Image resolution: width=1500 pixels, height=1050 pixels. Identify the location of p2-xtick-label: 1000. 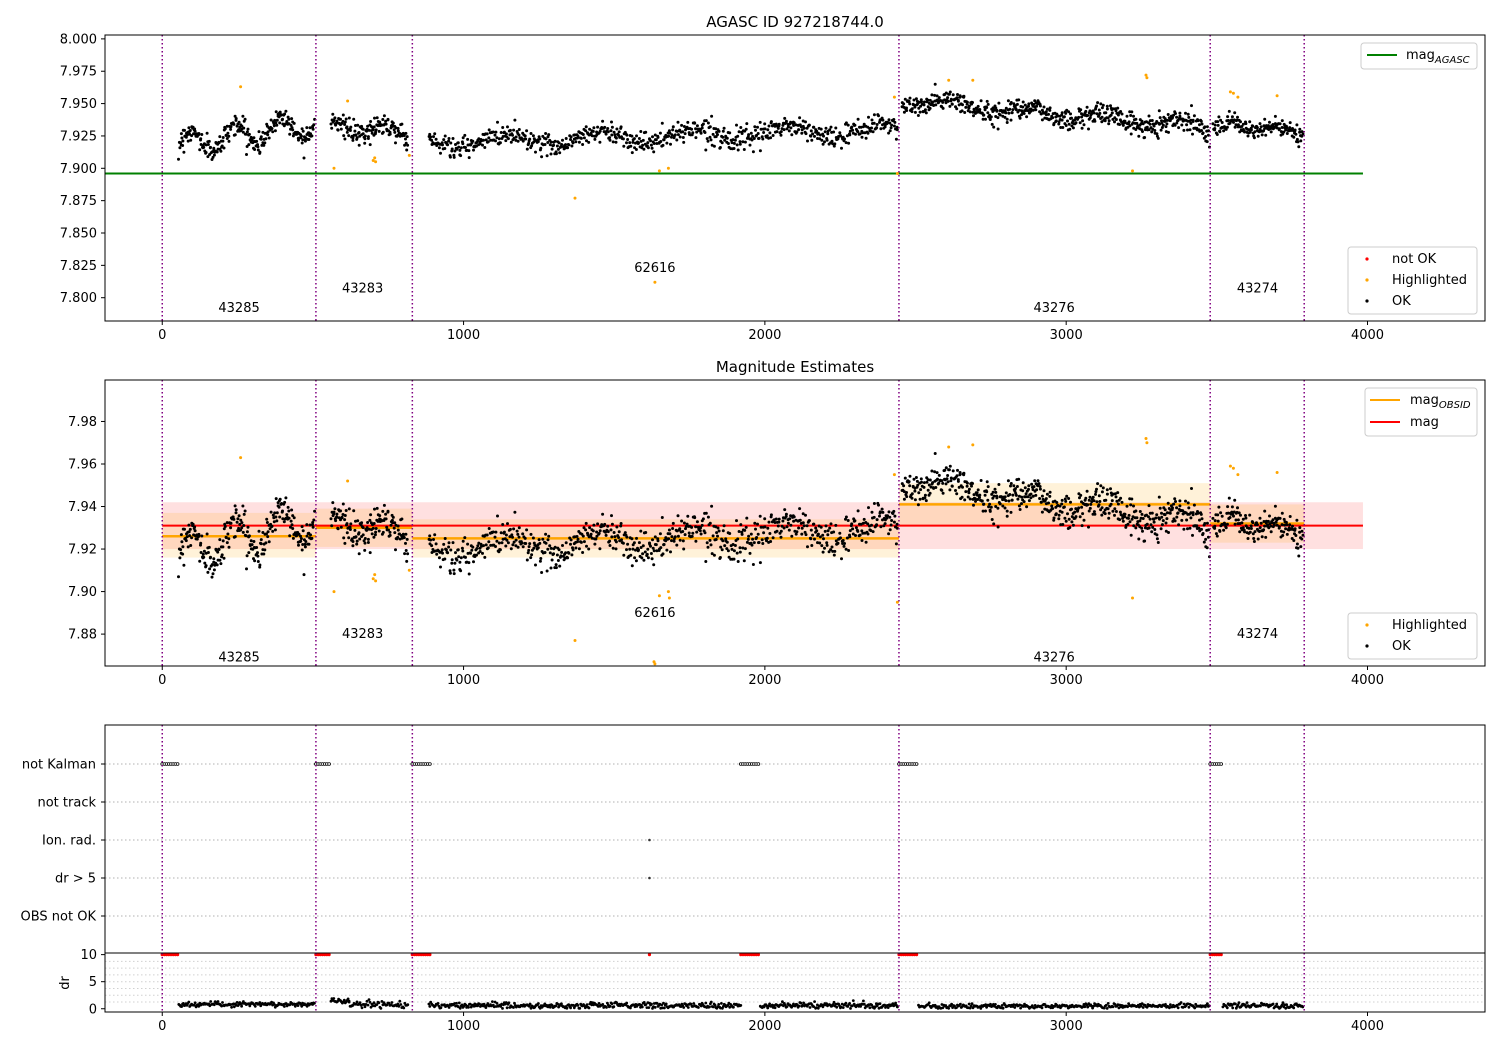
(463, 680).